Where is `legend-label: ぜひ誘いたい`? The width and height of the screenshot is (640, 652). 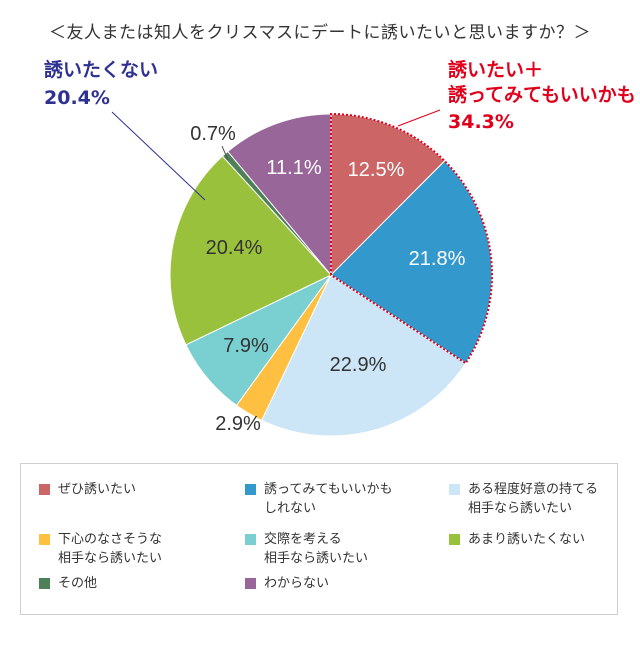 legend-label: ぜひ誘いたい is located at coordinates (97, 489).